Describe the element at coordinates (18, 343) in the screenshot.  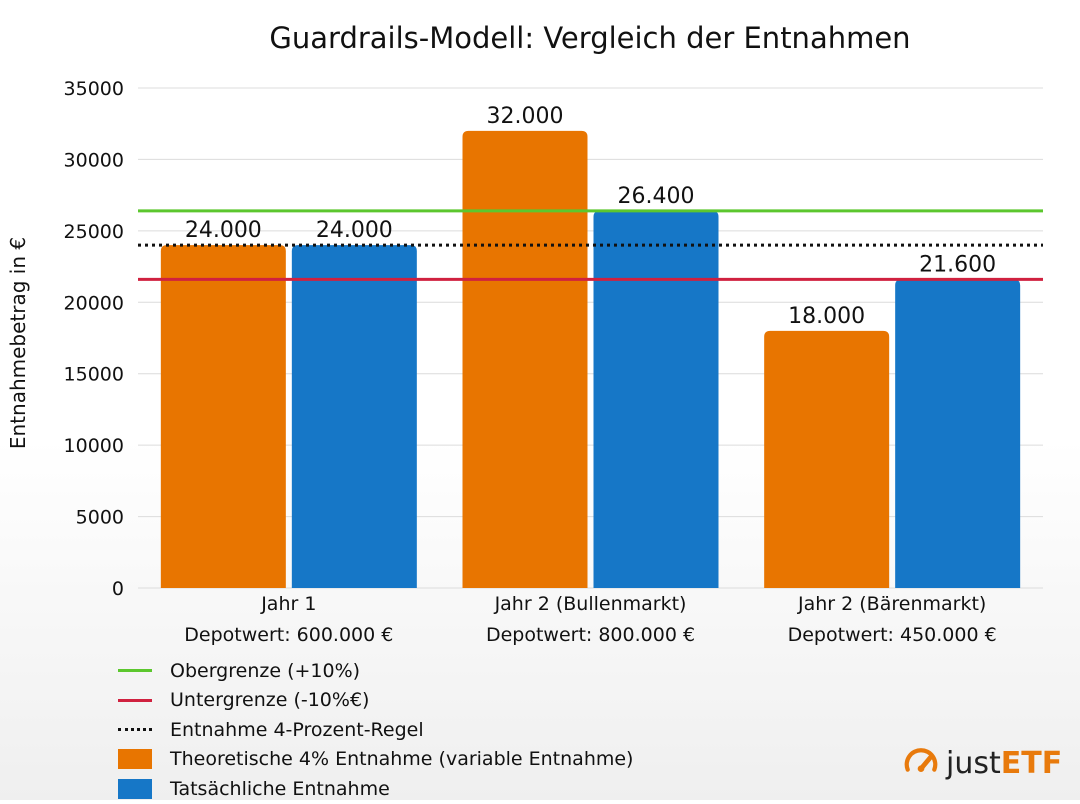
I see `y-axis-label: Entnahmebetrag in €` at that location.